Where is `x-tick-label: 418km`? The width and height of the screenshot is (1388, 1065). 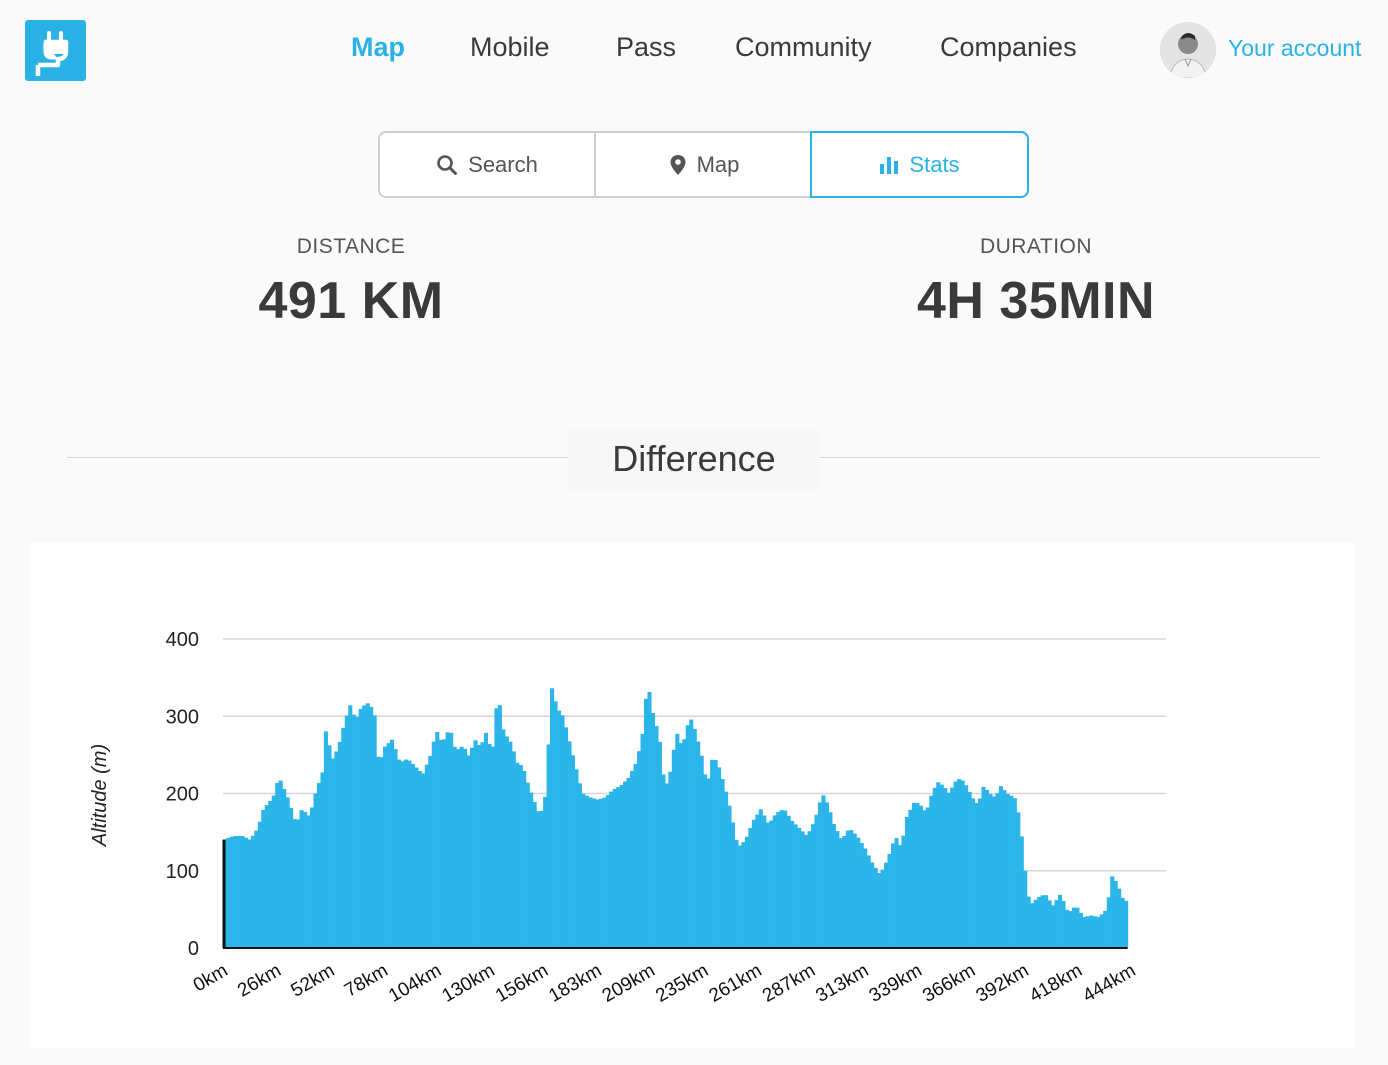 x-tick-label: 418km is located at coordinates (1056, 983).